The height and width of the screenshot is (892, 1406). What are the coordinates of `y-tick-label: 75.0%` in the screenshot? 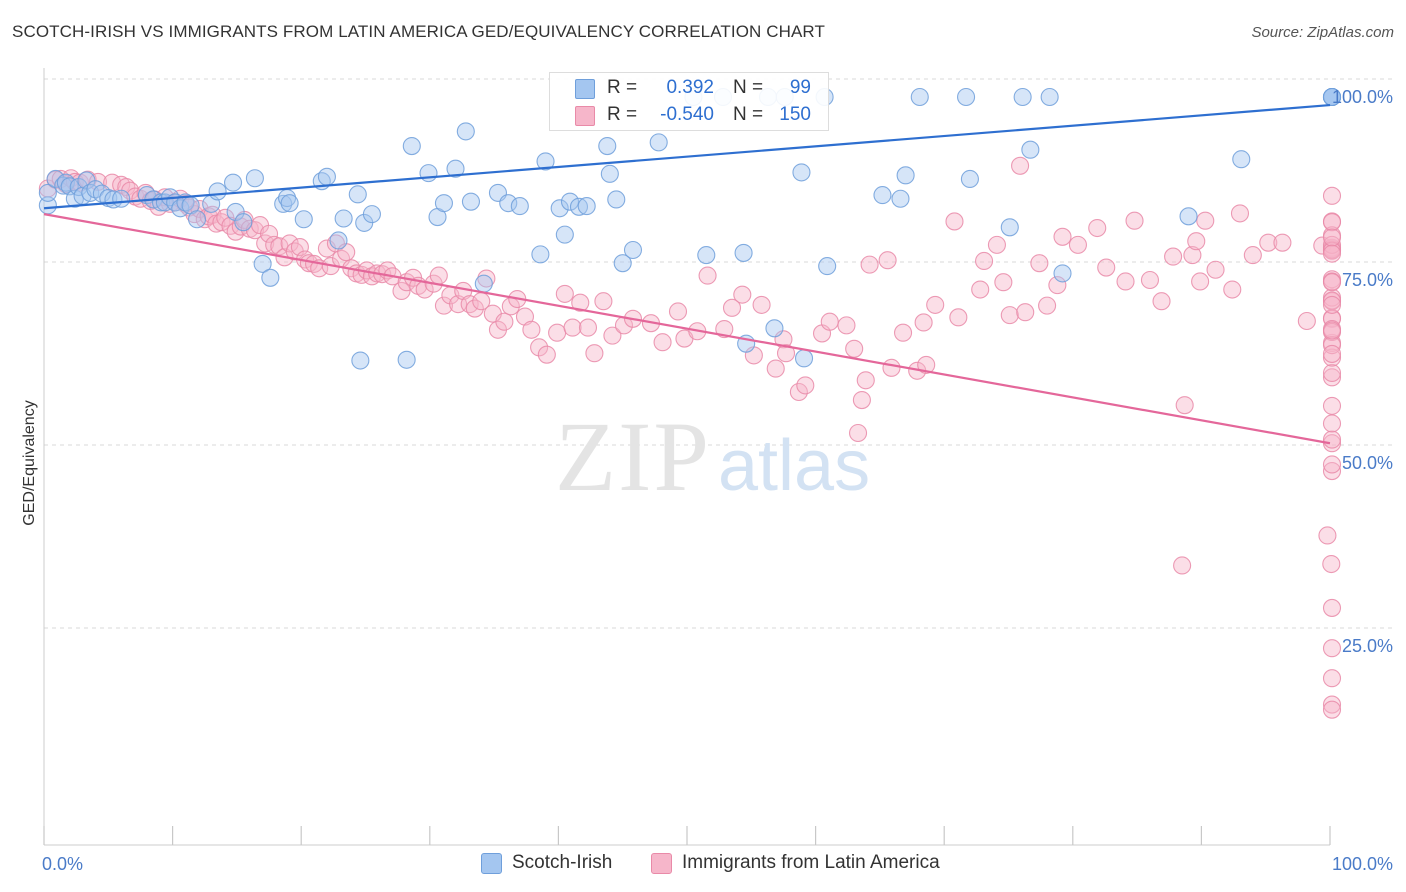 It's located at (1367, 280).